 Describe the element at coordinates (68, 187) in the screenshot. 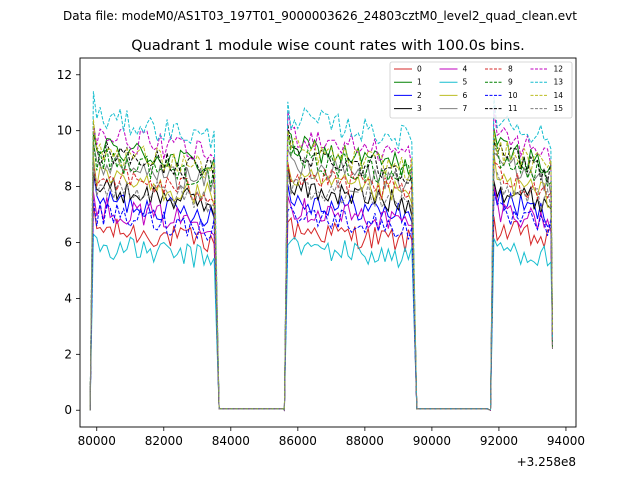

I see `y-tick-label: 8` at that location.